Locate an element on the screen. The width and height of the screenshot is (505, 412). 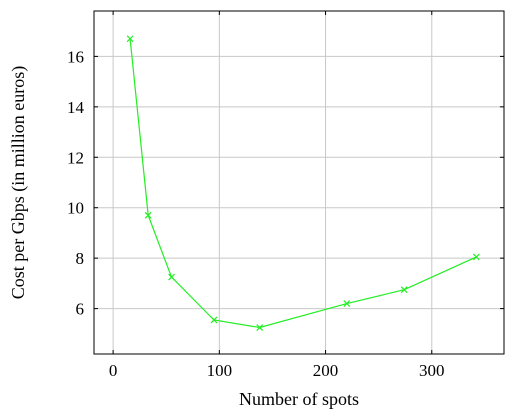
x-tick-label: 200 is located at coordinates (326, 370).